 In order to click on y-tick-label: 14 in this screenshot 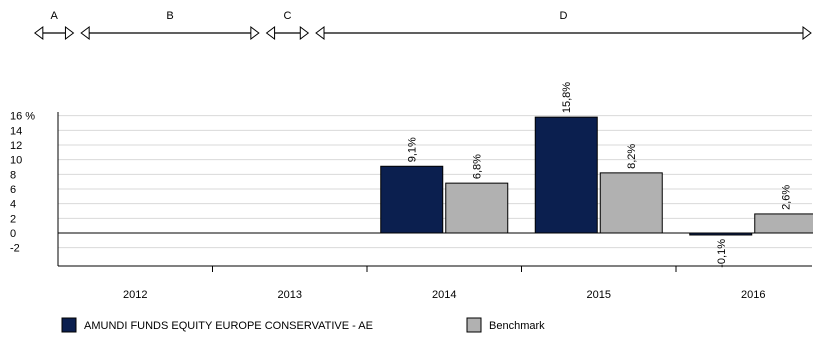, I will do `click(16, 131)`.